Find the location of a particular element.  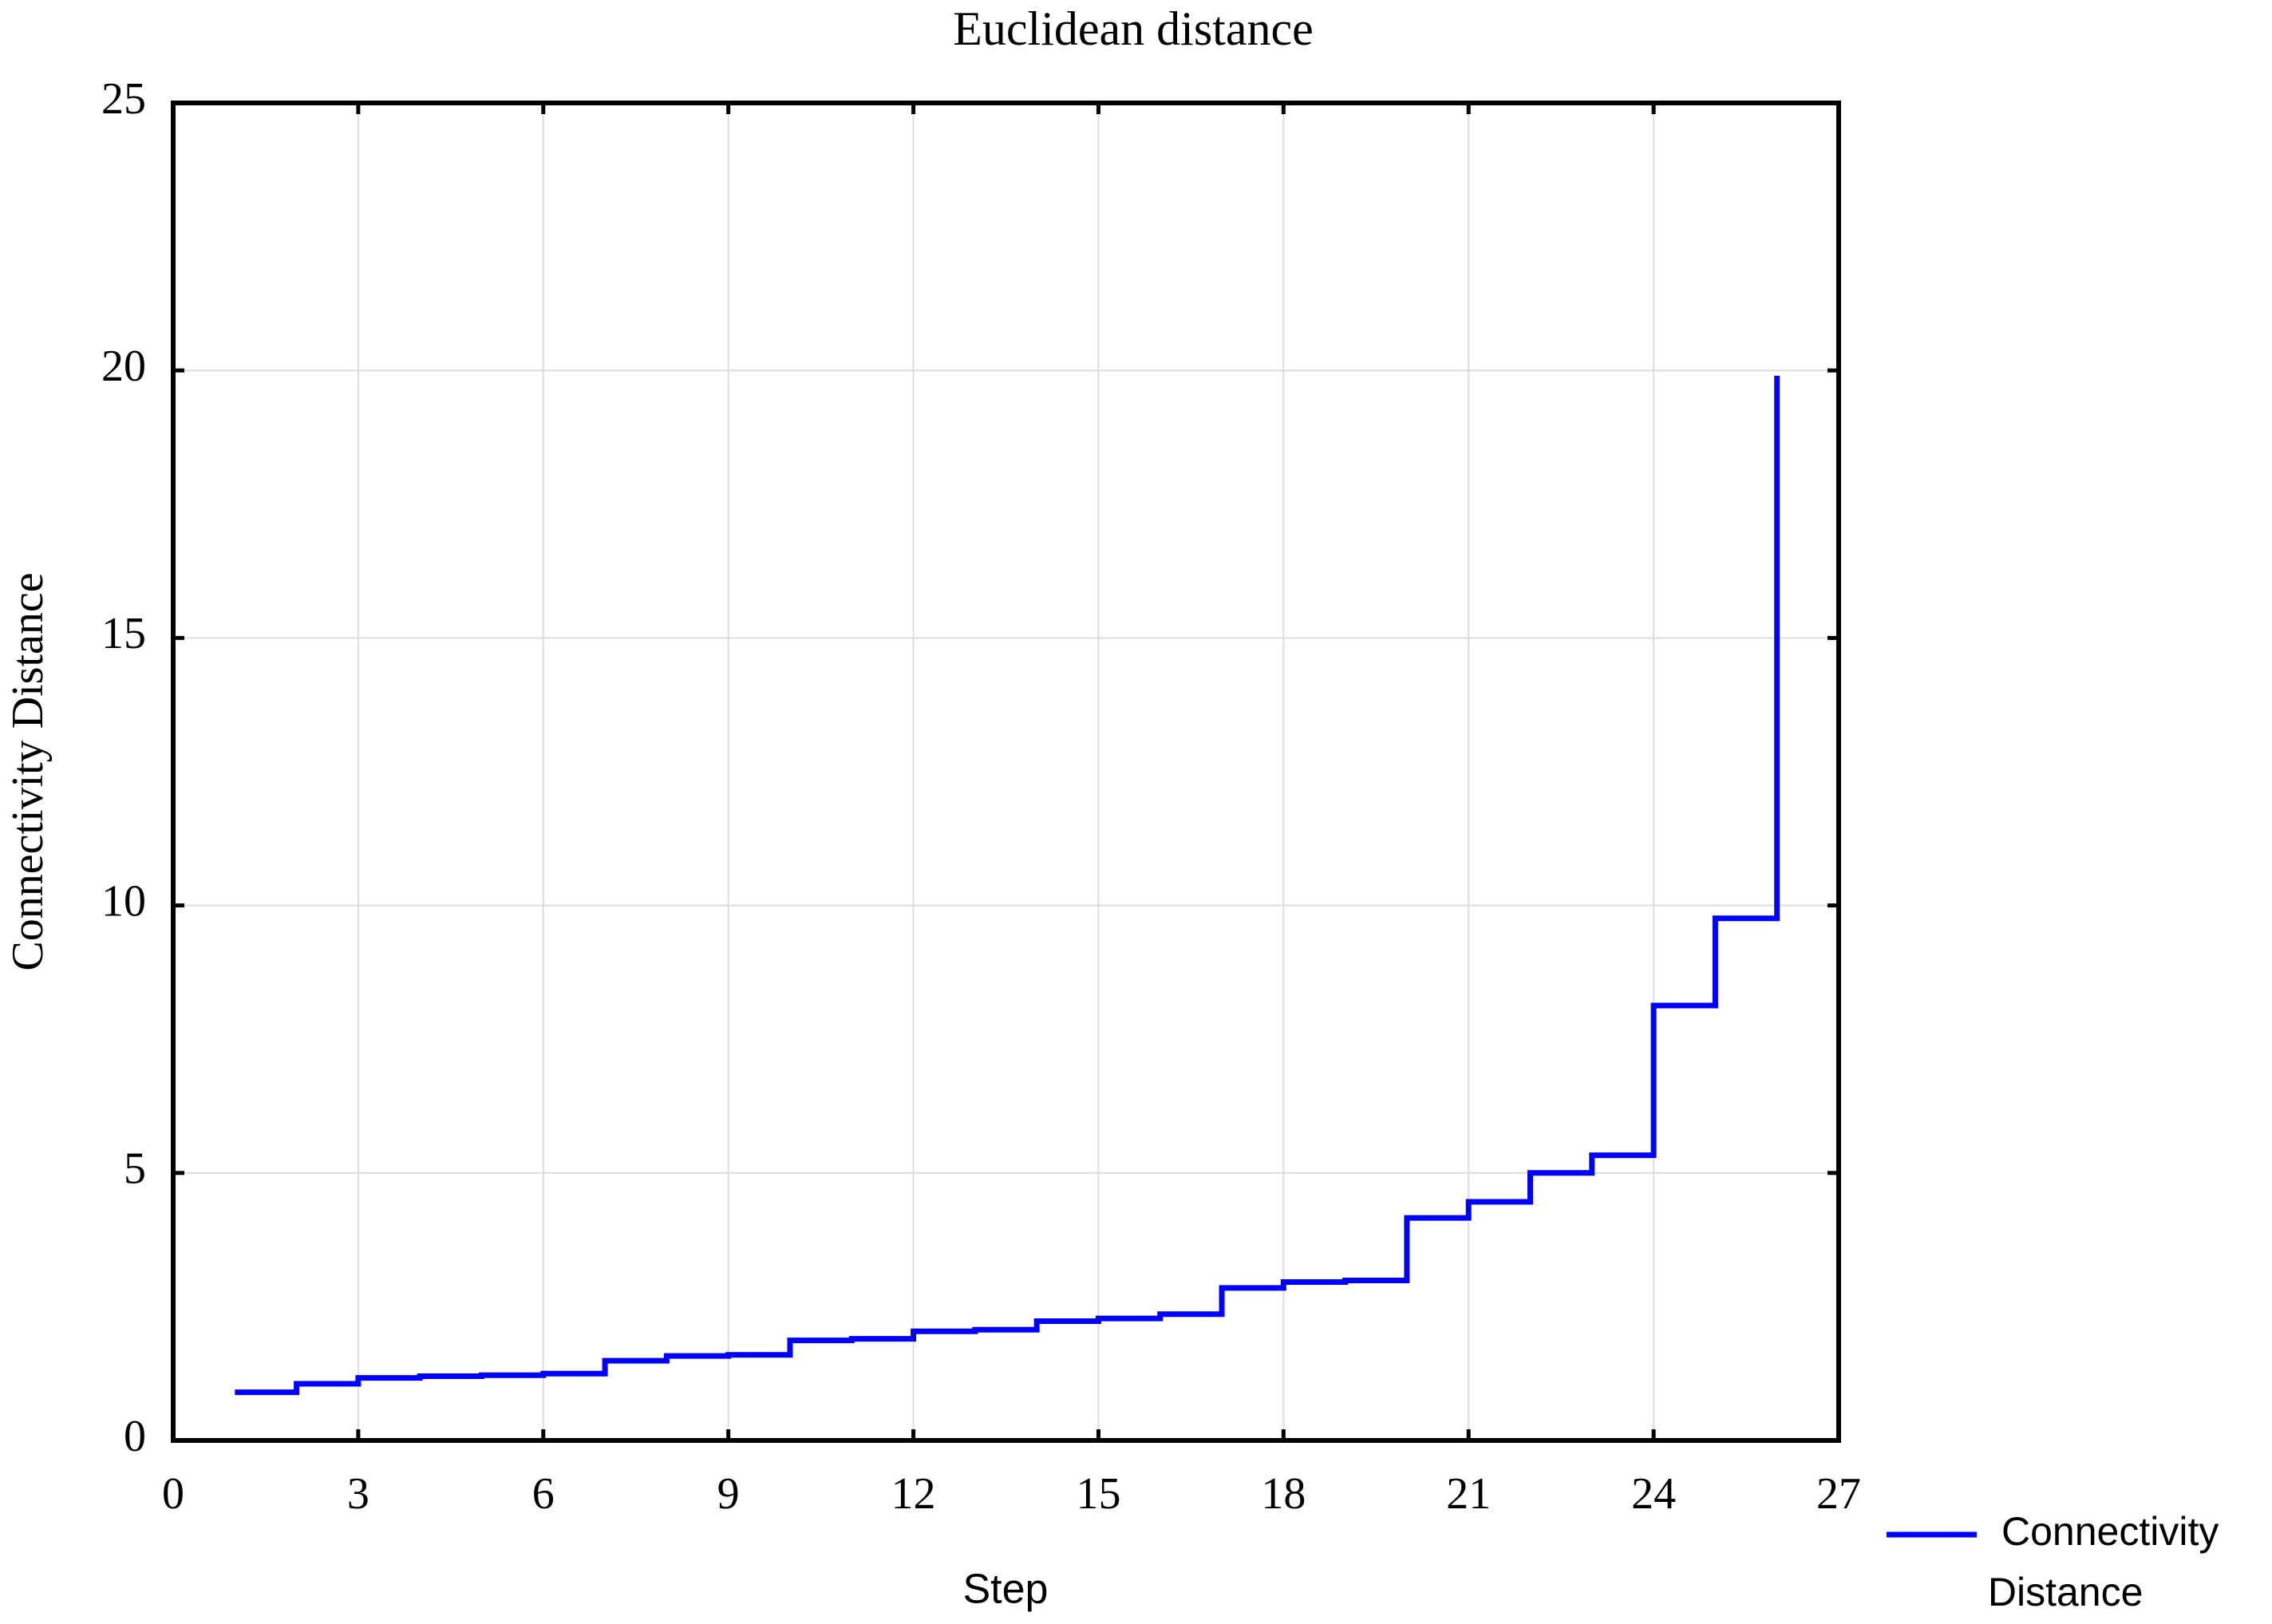

y-axis-label: Connectivity Distance is located at coordinates (28, 771).